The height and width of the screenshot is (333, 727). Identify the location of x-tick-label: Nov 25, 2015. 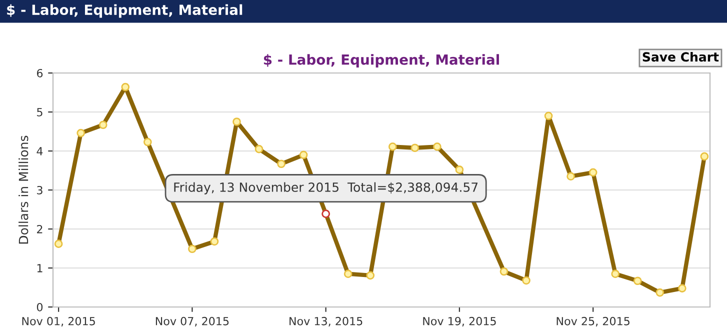
(593, 321).